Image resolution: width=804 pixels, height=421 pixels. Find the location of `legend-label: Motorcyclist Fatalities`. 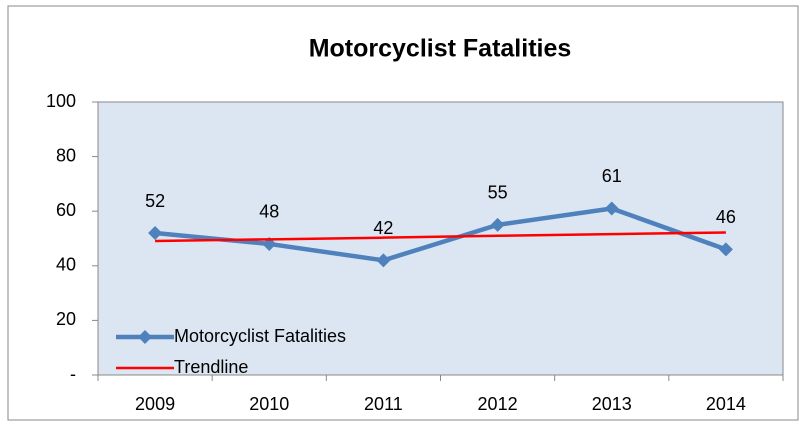

legend-label: Motorcyclist Fatalities is located at coordinates (260, 336).